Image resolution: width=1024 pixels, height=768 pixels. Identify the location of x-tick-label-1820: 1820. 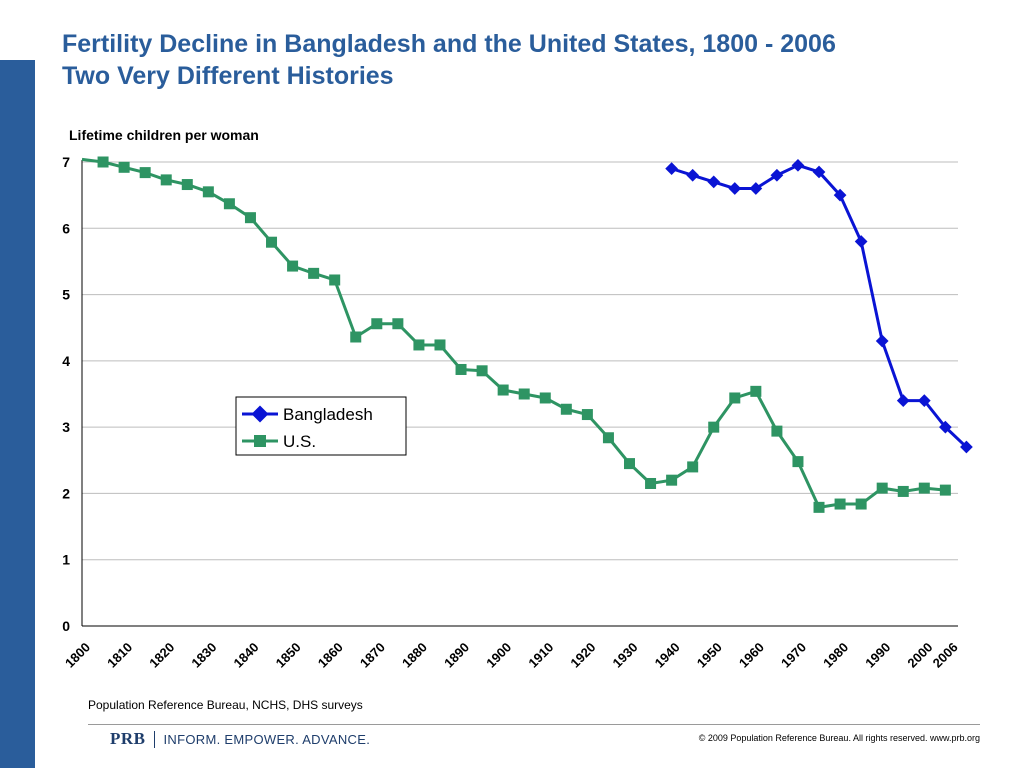
(161, 655).